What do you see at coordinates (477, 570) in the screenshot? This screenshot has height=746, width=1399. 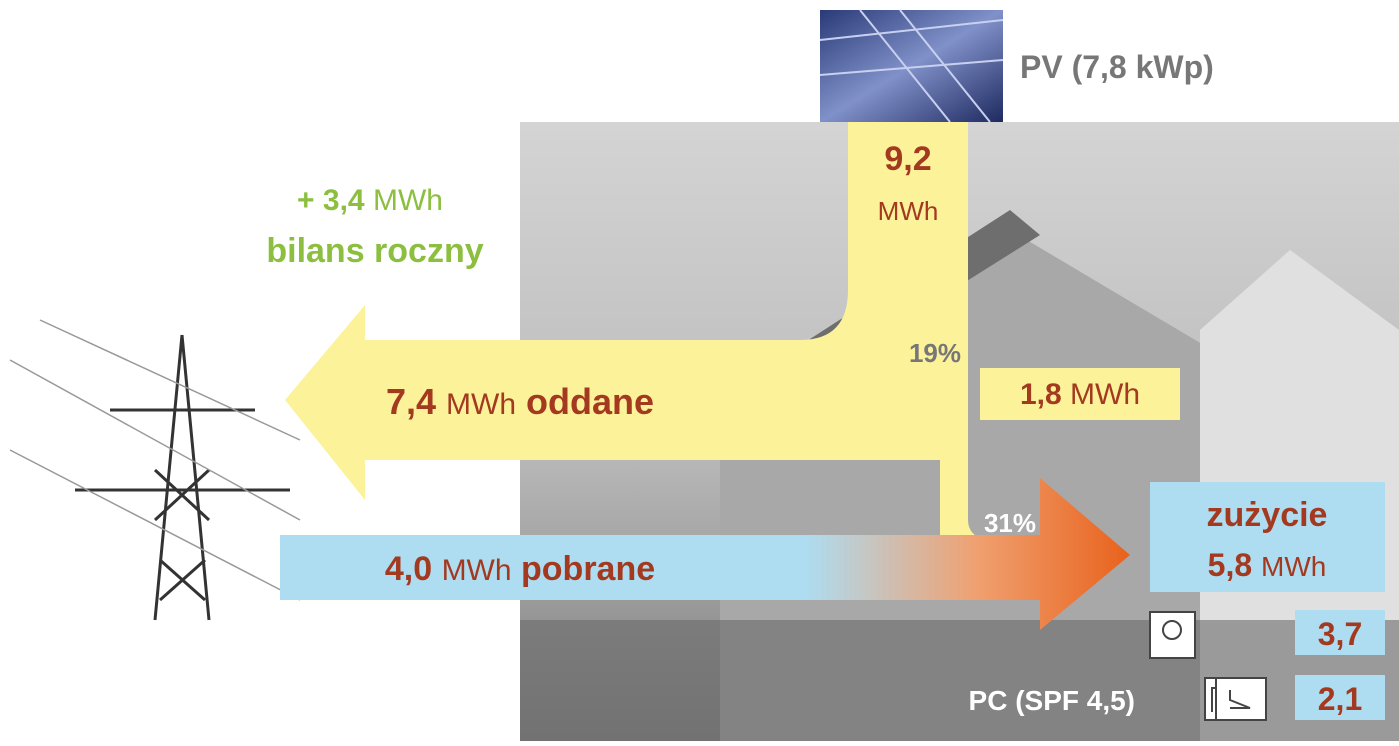 I see `import-unit: MWh` at bounding box center [477, 570].